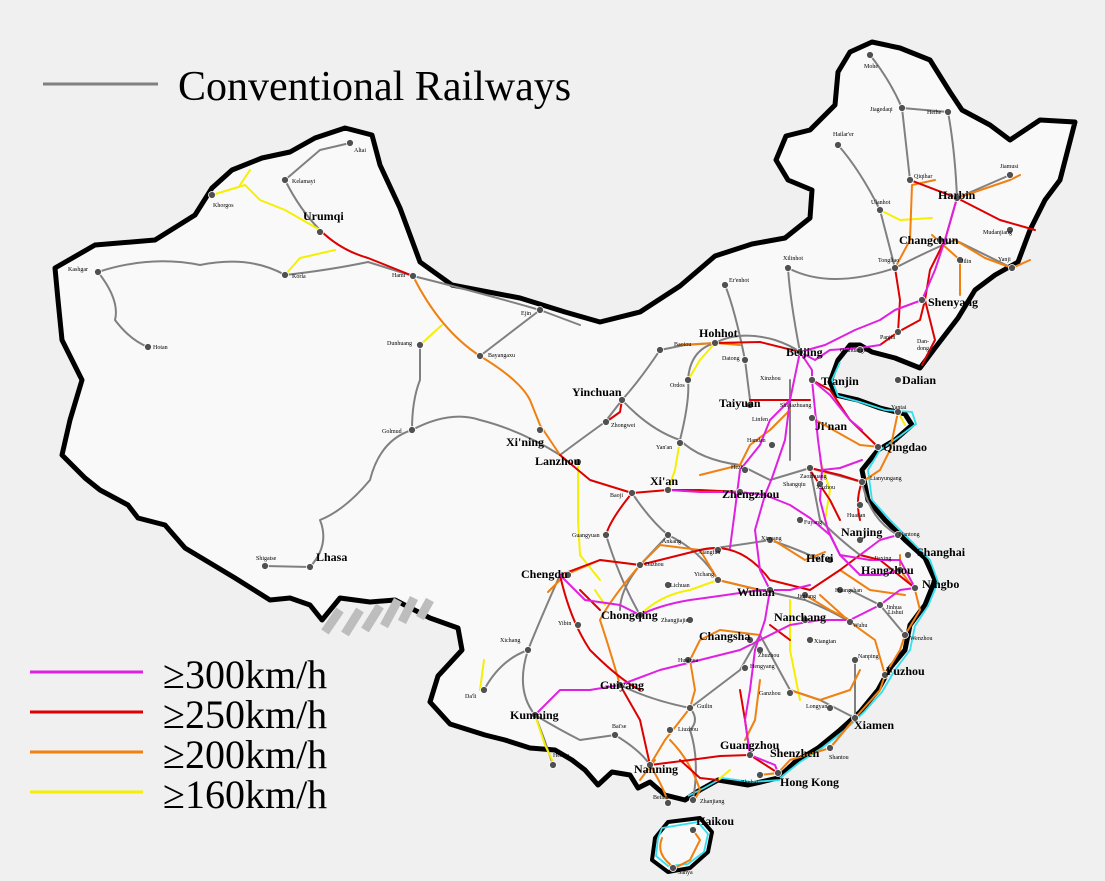 The image size is (1105, 881). I want to click on city-label-small: Shantou, so click(839, 758).